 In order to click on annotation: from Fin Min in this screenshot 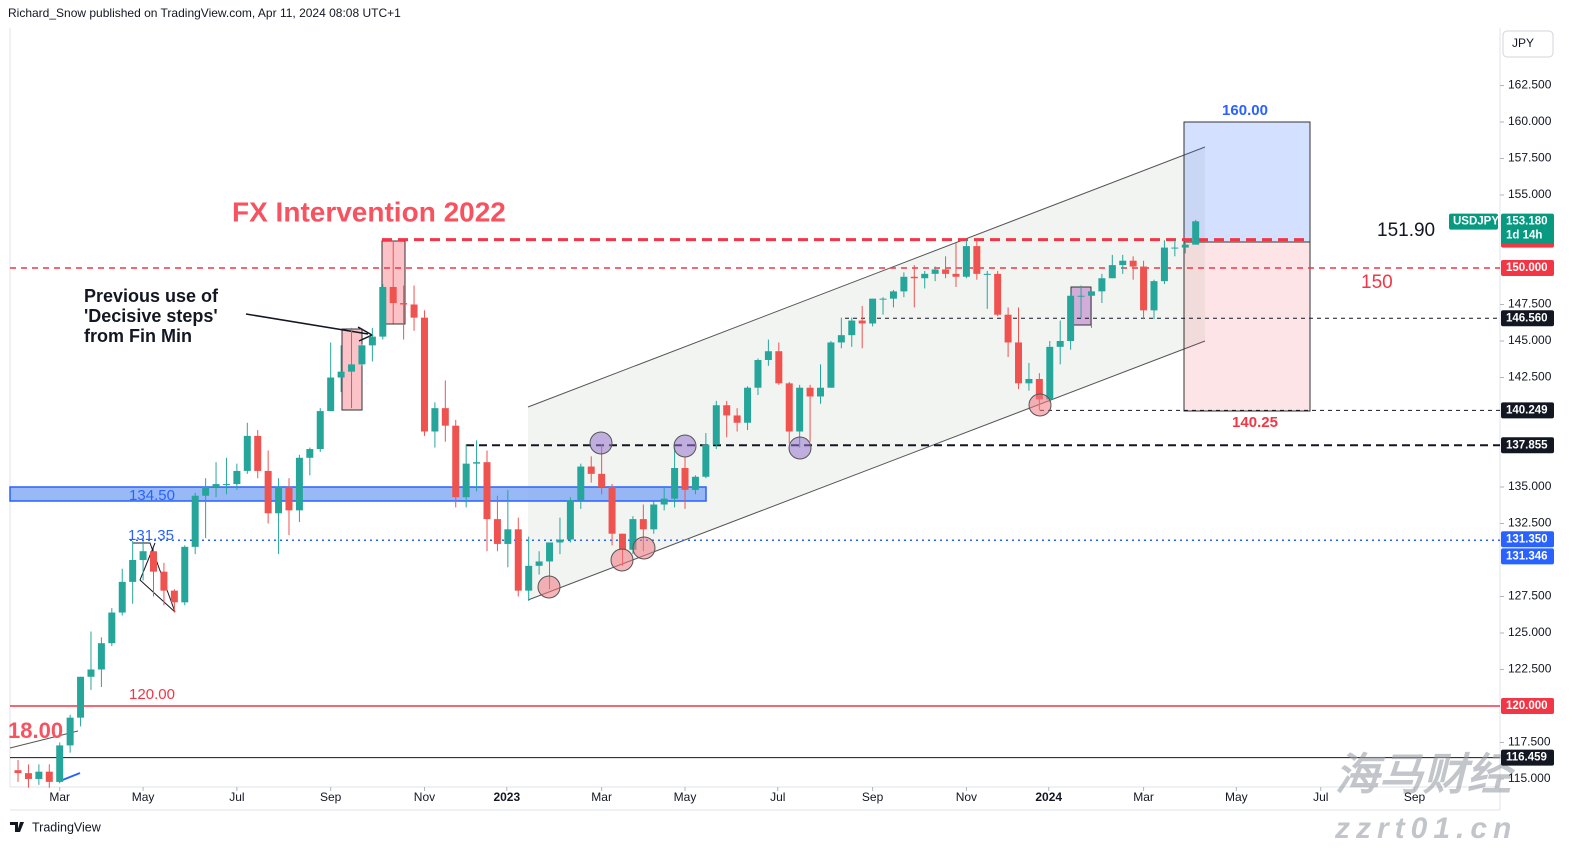, I will do `click(138, 336)`.